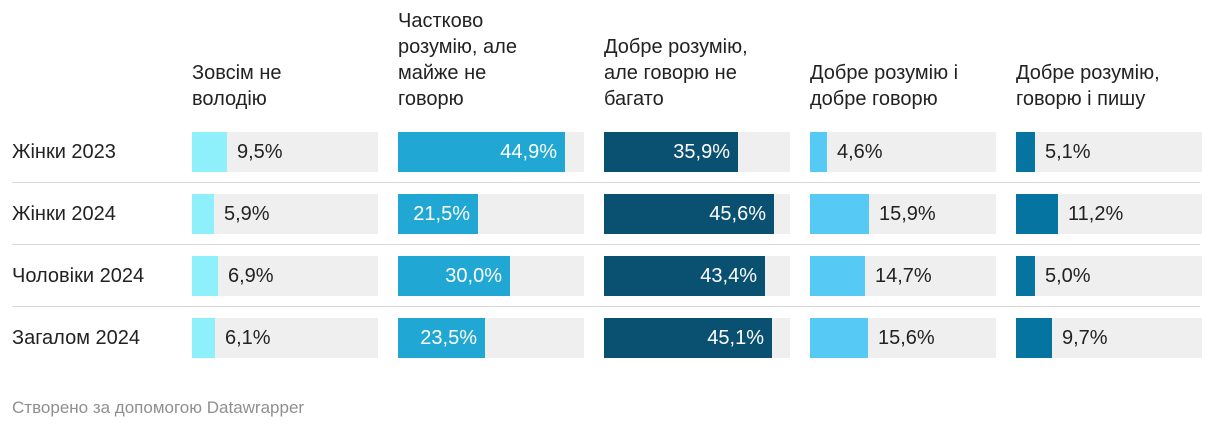  Describe the element at coordinates (448, 338) in the screenshot. I see `value-label: 23,5%` at that location.